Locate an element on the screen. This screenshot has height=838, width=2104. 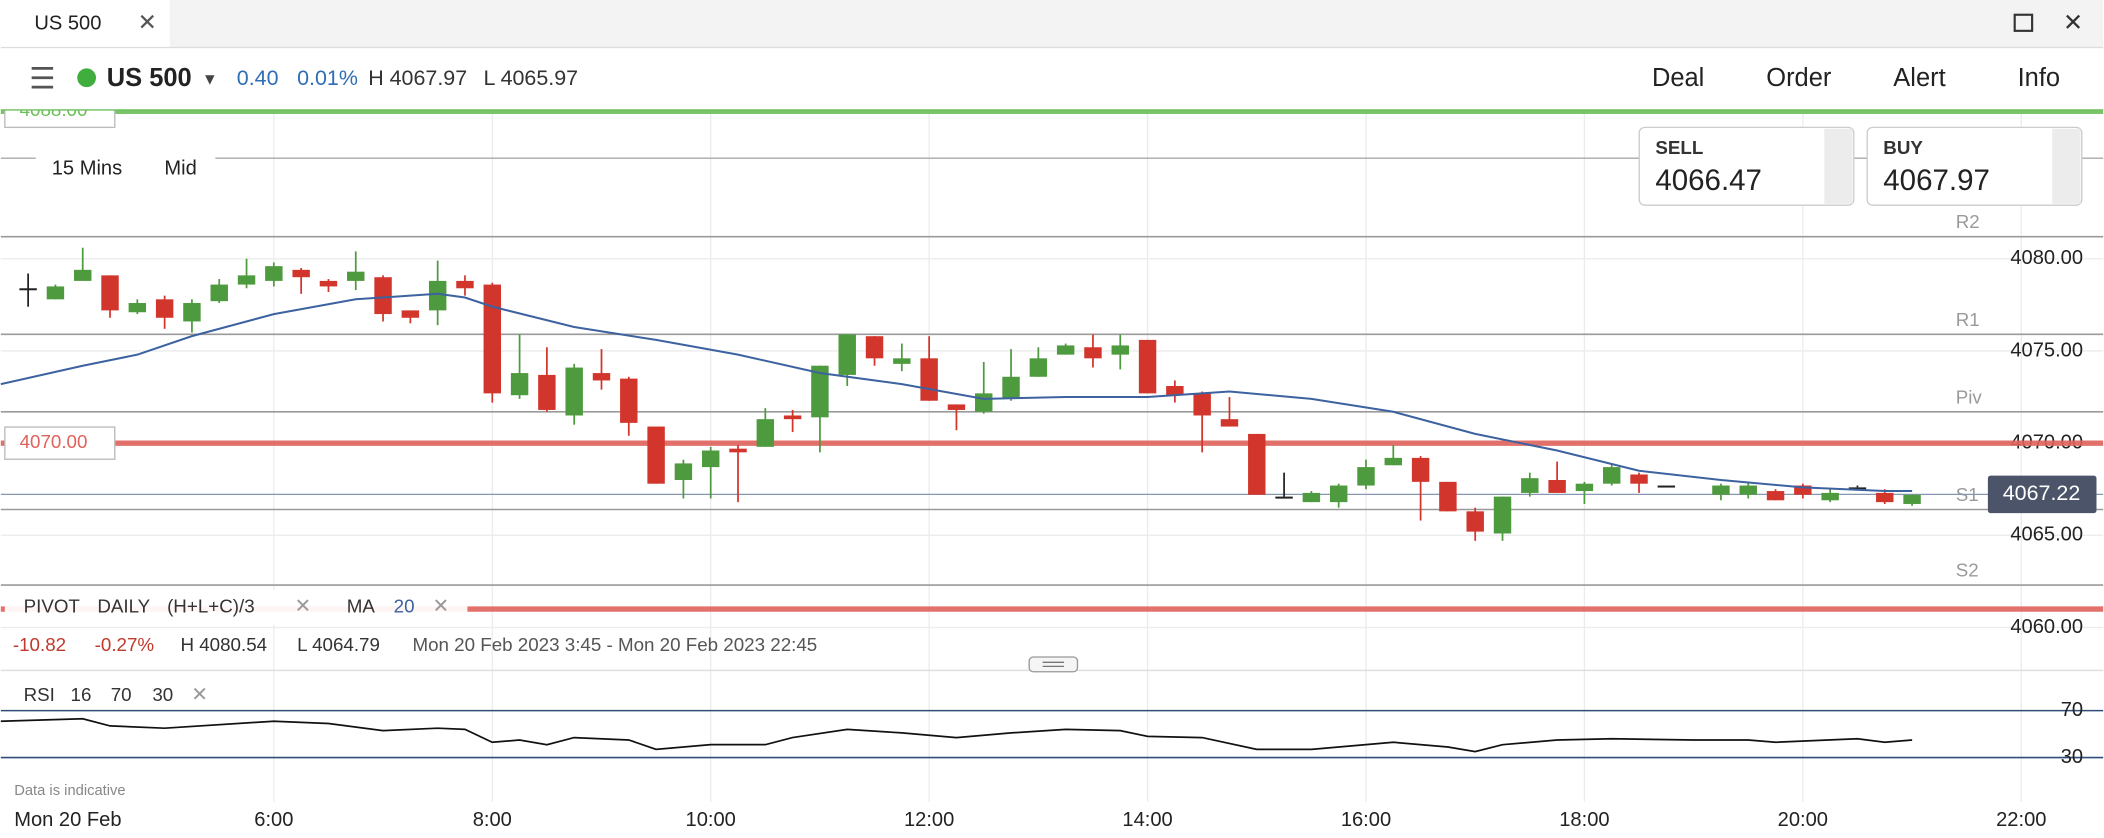
menu-button is located at coordinates (42, 78).